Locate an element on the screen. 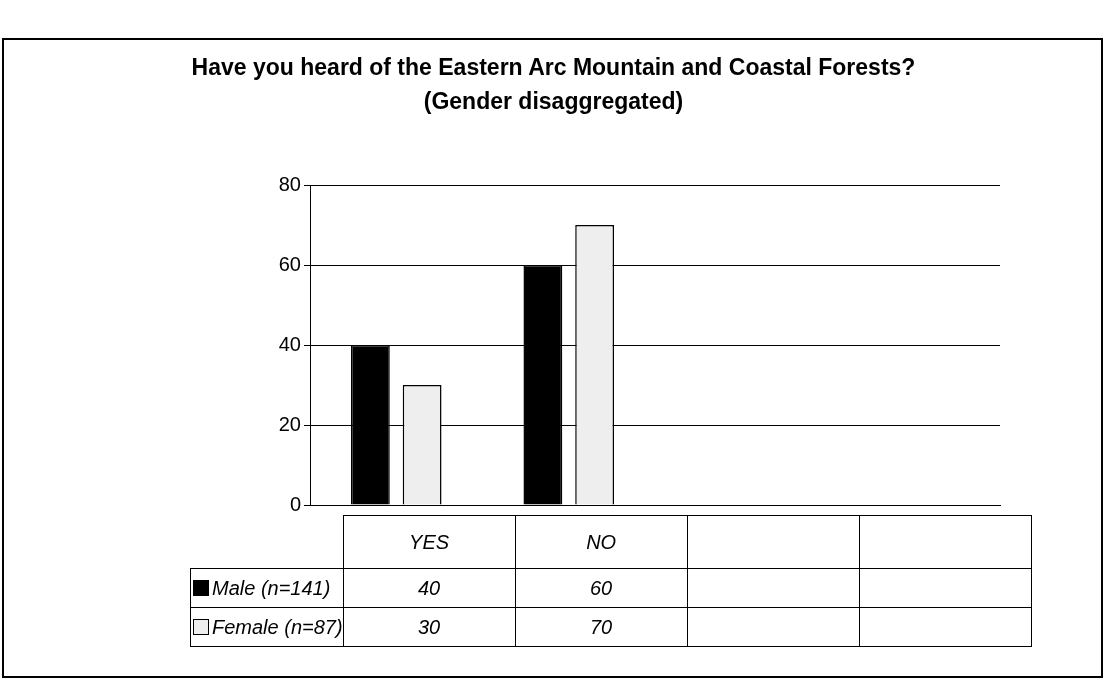 This screenshot has height=682, width=1107. chart-title: Have you heard of the Eastern Arc Mountain and Coastal Forests? (Gender disaggregated) is located at coordinates (553, 84).